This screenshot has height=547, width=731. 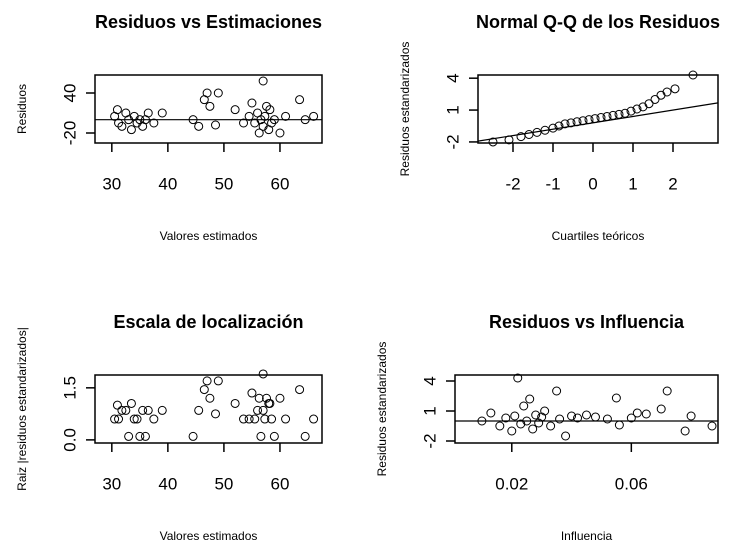 I want to click on panel-title: Normal Q-Q de los Residuos, so click(x=598, y=22).